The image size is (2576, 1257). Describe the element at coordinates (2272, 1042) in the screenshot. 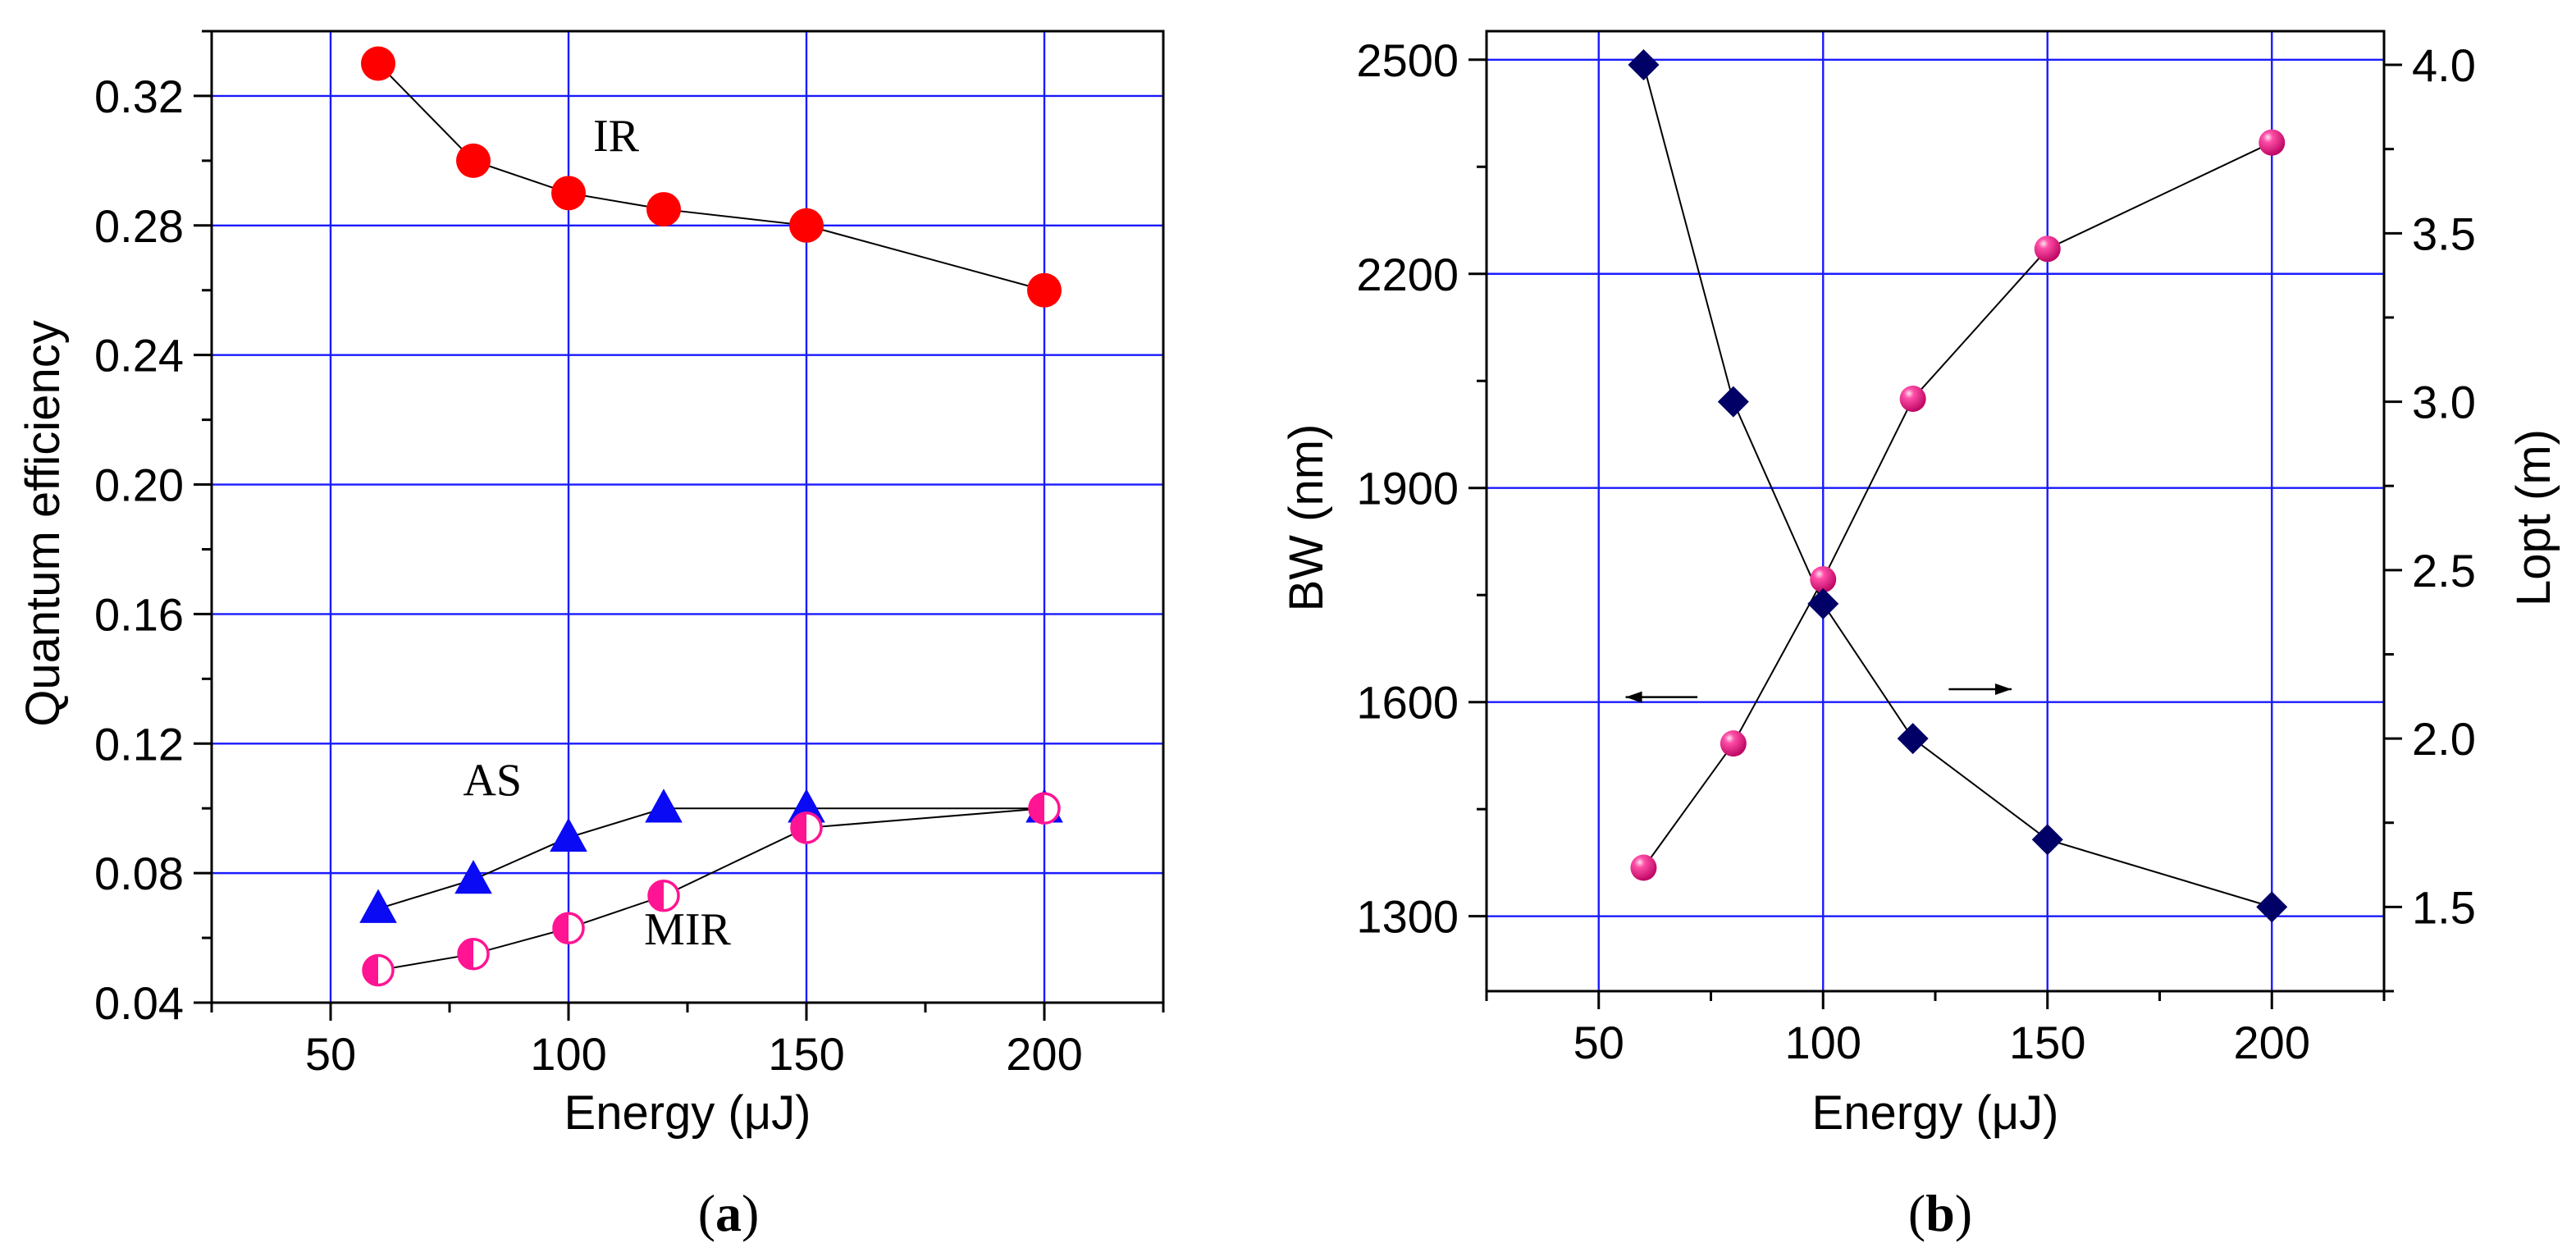

I see `panel-b-x-tick-label: 200` at that location.